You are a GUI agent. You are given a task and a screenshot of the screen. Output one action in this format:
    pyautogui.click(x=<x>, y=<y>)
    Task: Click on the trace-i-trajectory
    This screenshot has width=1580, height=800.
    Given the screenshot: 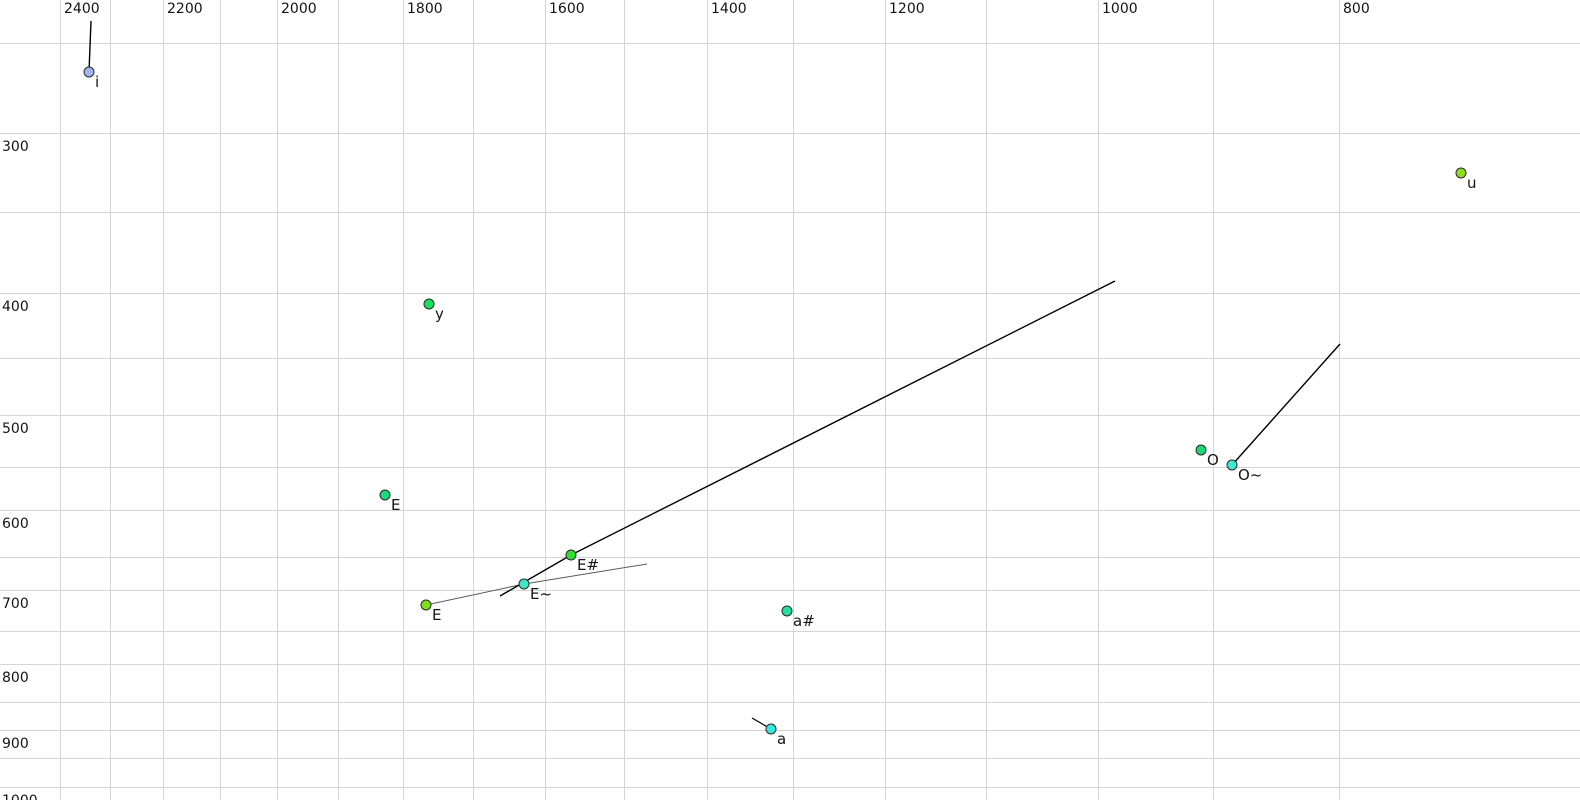 What is the action you would take?
    pyautogui.click(x=90, y=46)
    